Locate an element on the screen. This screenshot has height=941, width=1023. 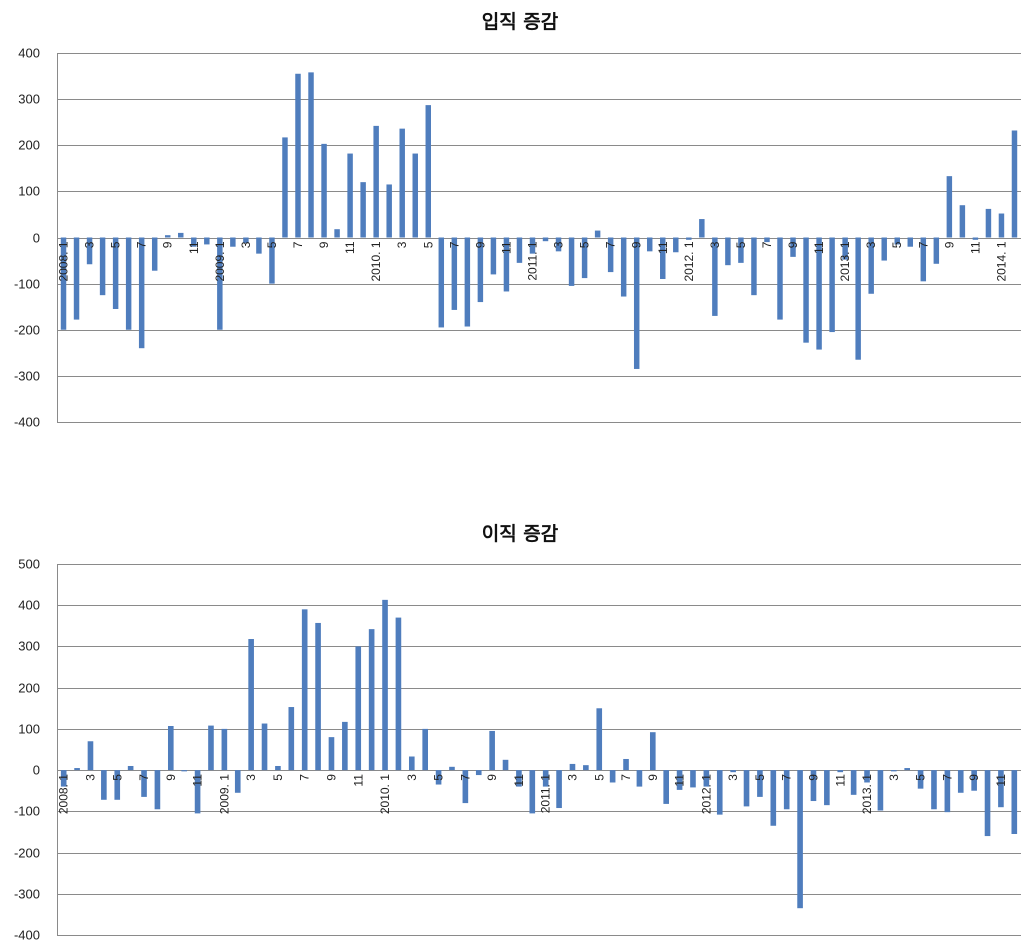
chart-title: 입직 증감 is located at coordinates (520, 22).